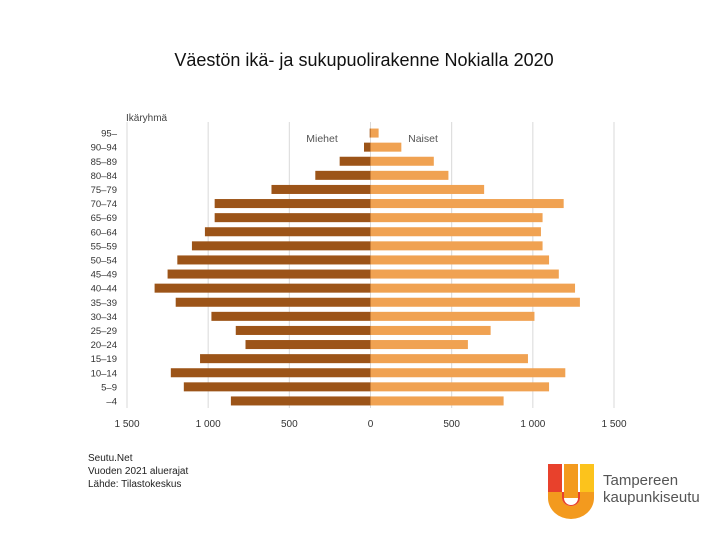  What do you see at coordinates (322, 139) in the screenshot?
I see `legend-label-male: Miehet` at bounding box center [322, 139].